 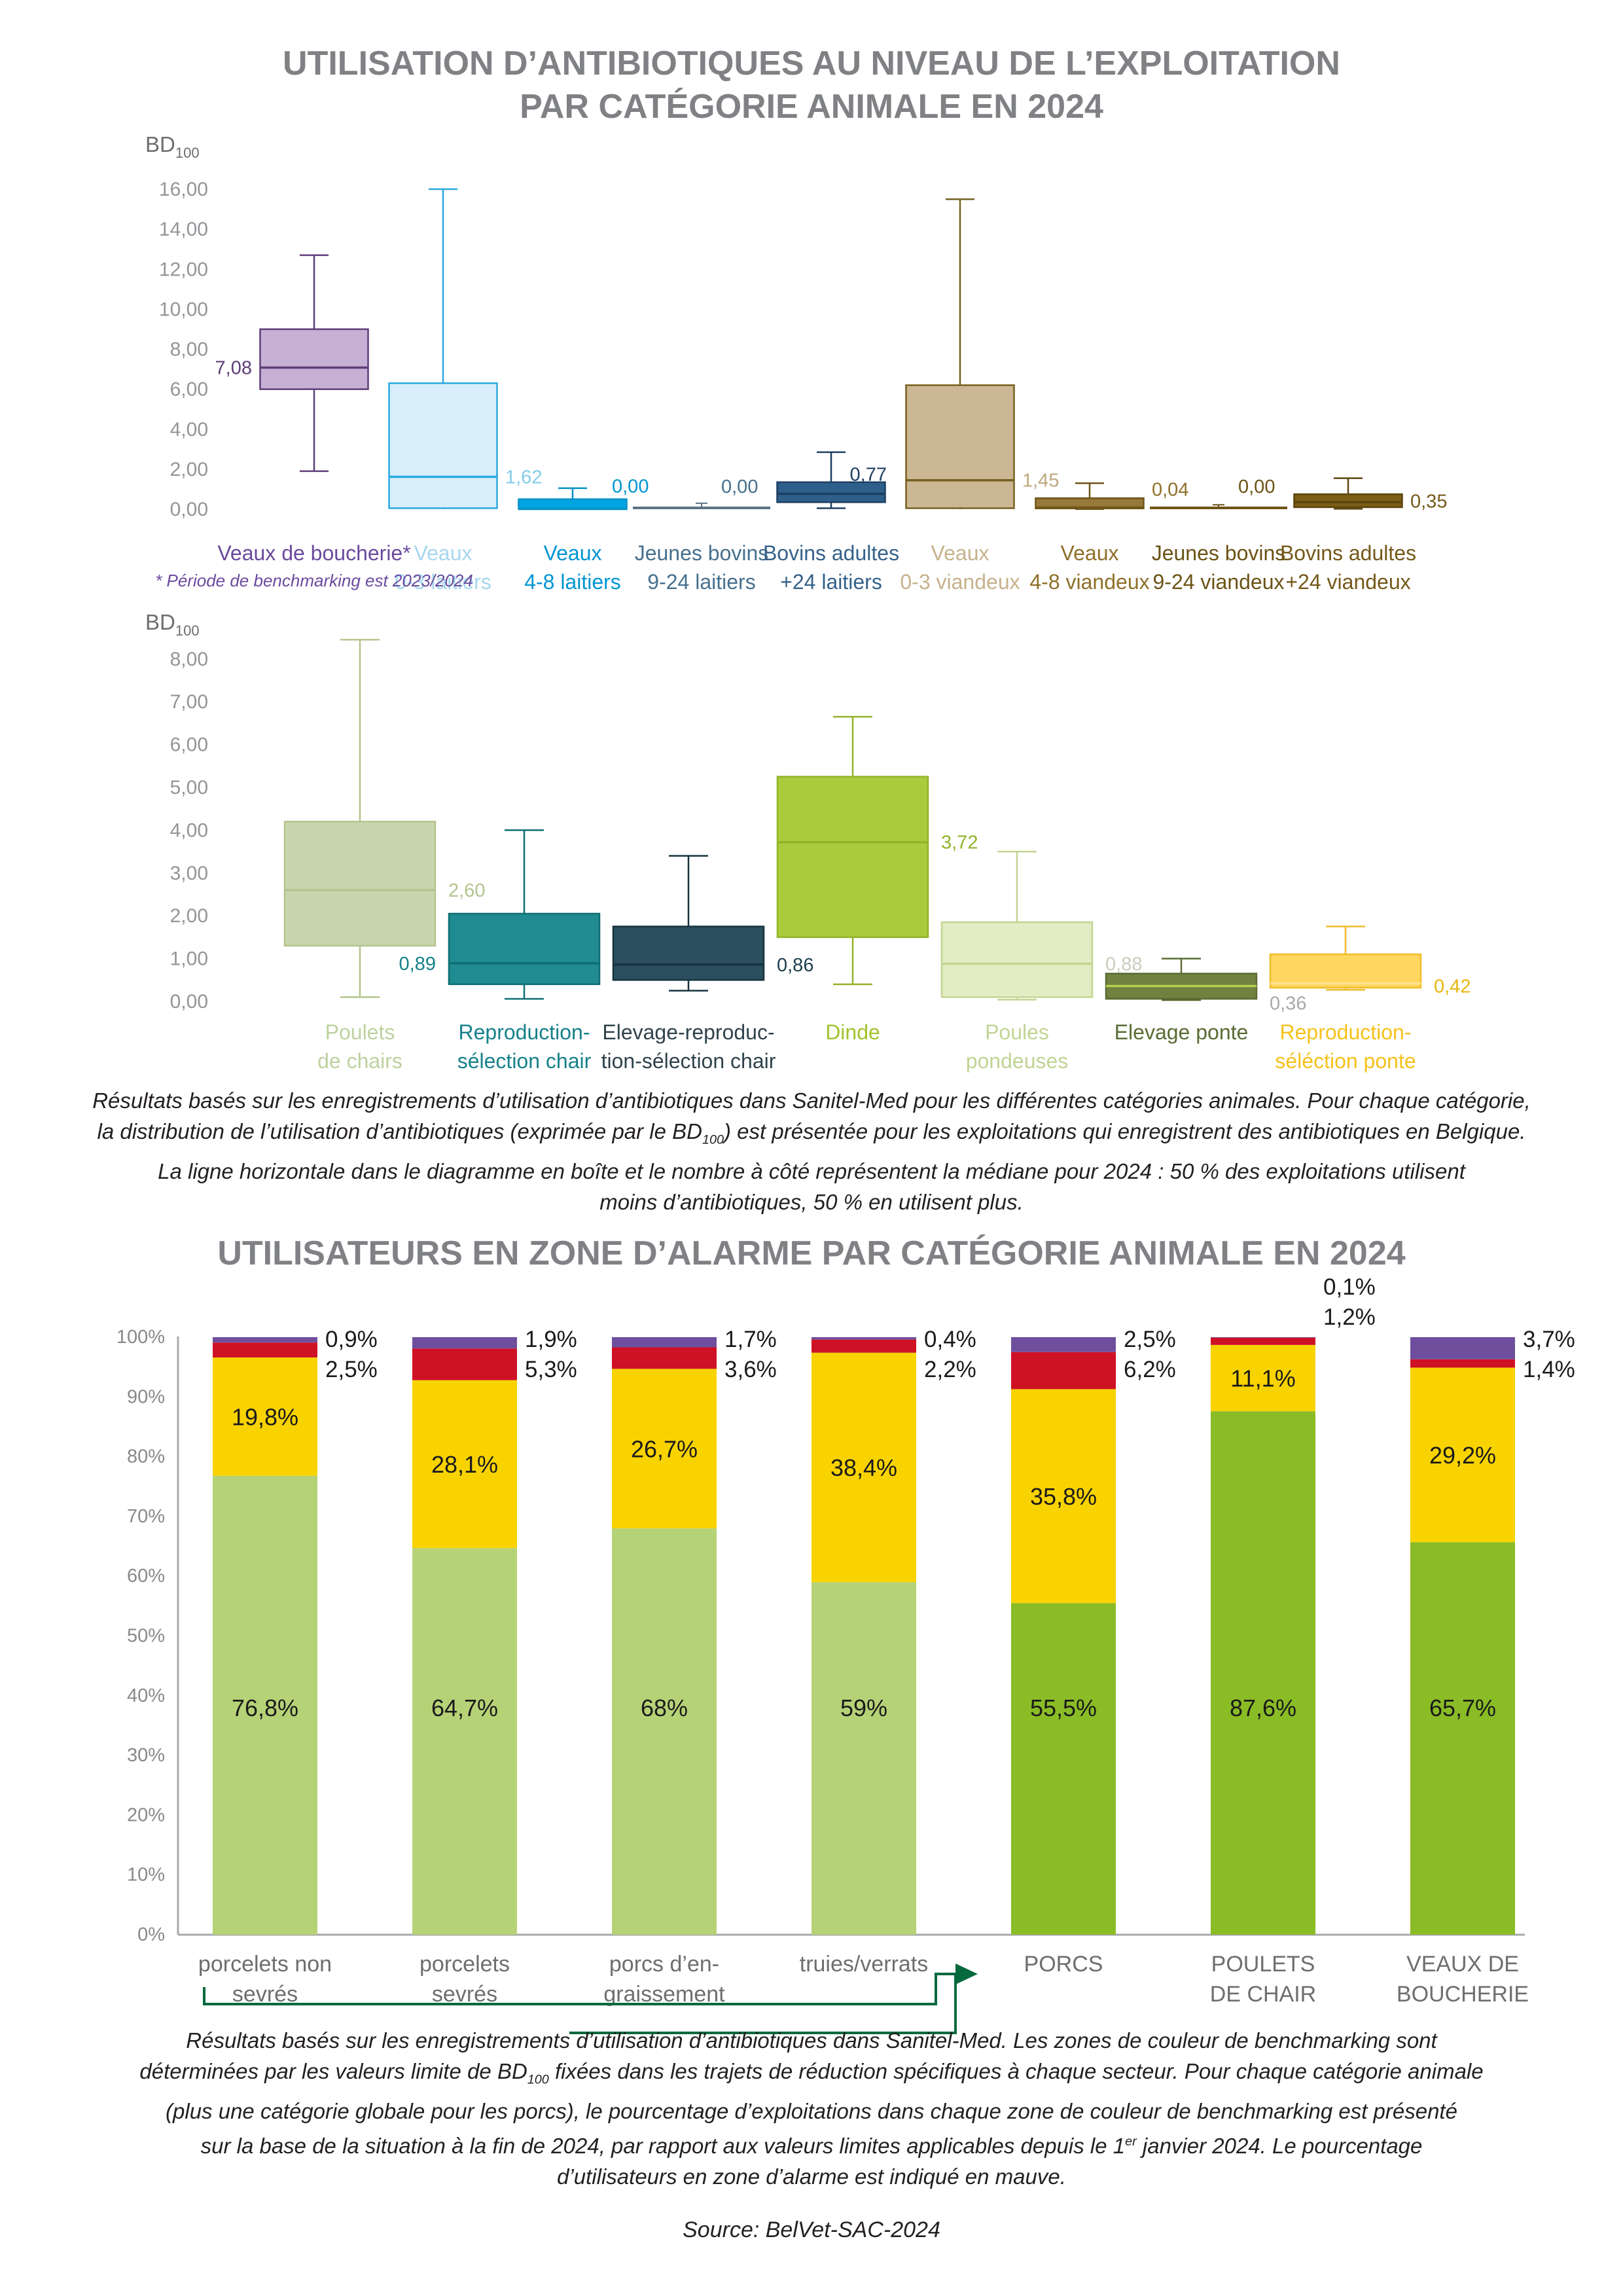 What do you see at coordinates (467, 890) in the screenshot?
I see `median-label: 2,60` at bounding box center [467, 890].